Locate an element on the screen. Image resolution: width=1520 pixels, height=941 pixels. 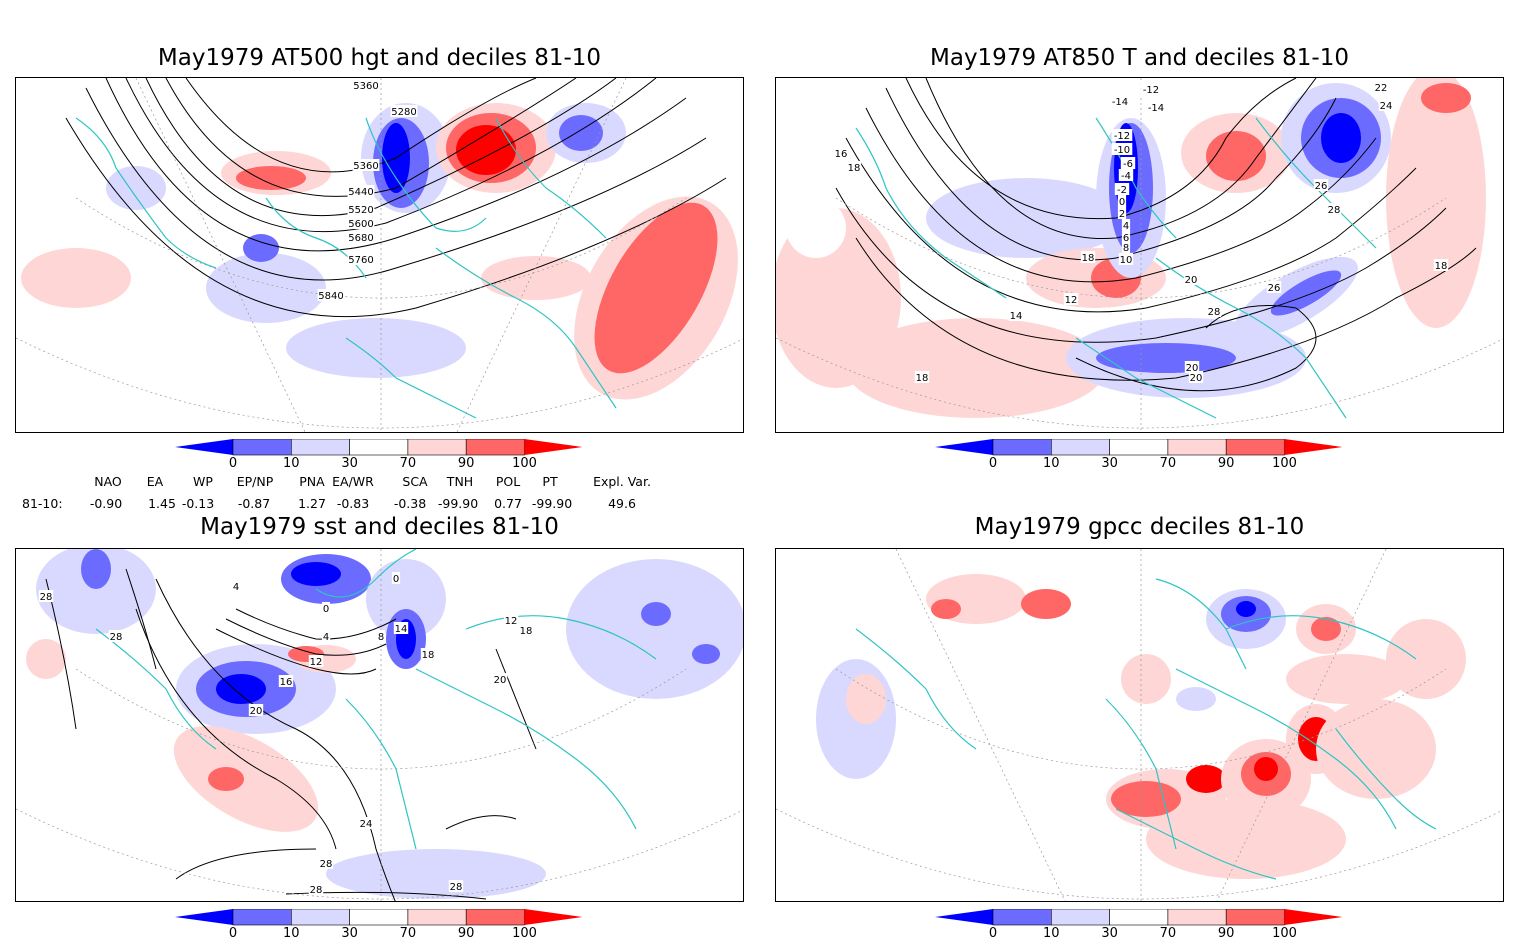
contour-label: -2 is located at coordinates (1122, 190).